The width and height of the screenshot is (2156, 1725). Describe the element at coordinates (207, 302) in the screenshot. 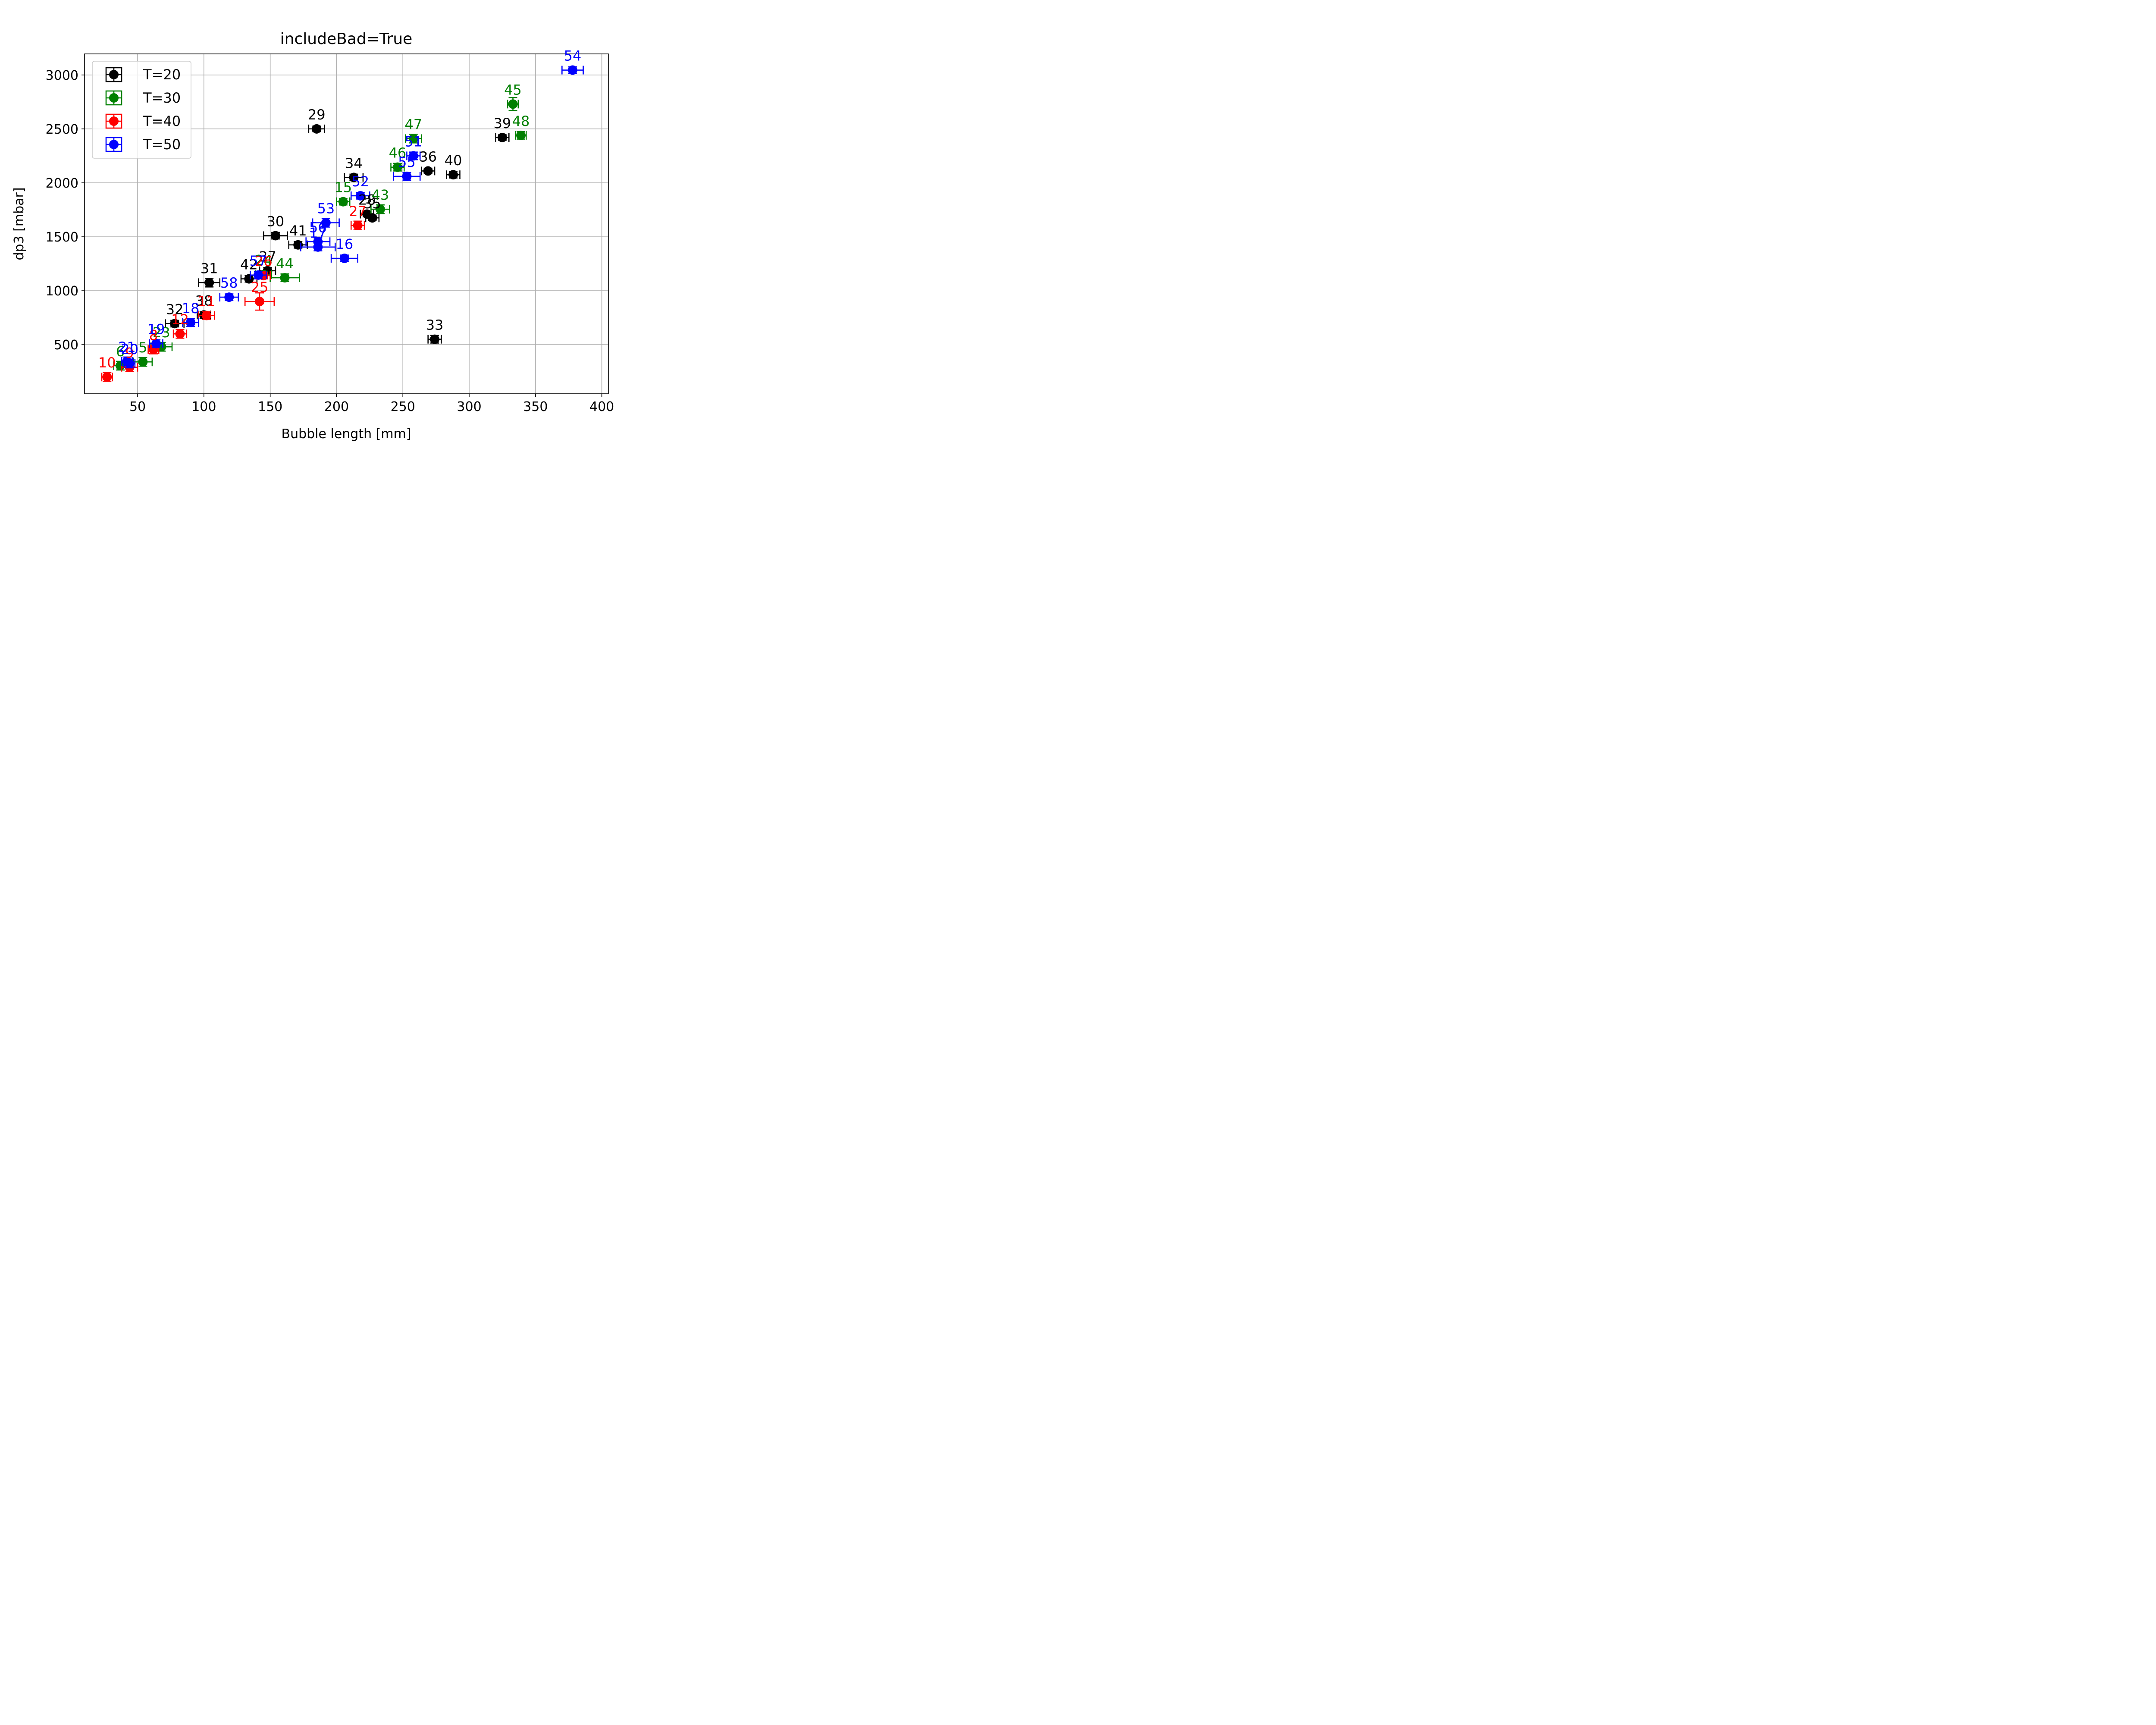

I see `point-label: 11` at that location.